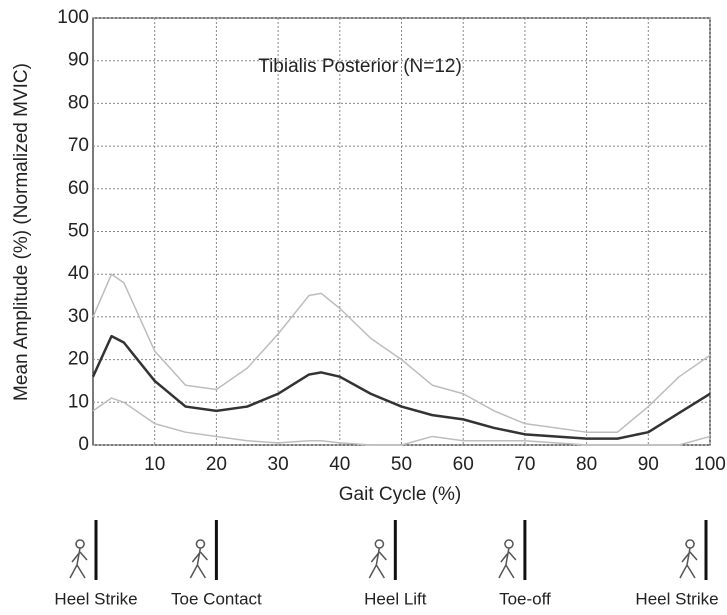 This screenshot has height=615, width=727. I want to click on y-tick-label: 90, so click(78, 60).